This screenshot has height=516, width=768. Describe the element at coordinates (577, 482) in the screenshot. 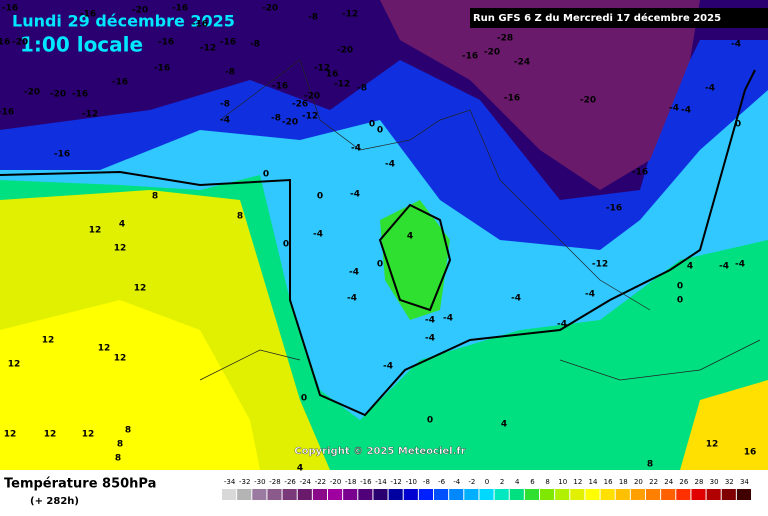

I see `scale-label: 12` at that location.